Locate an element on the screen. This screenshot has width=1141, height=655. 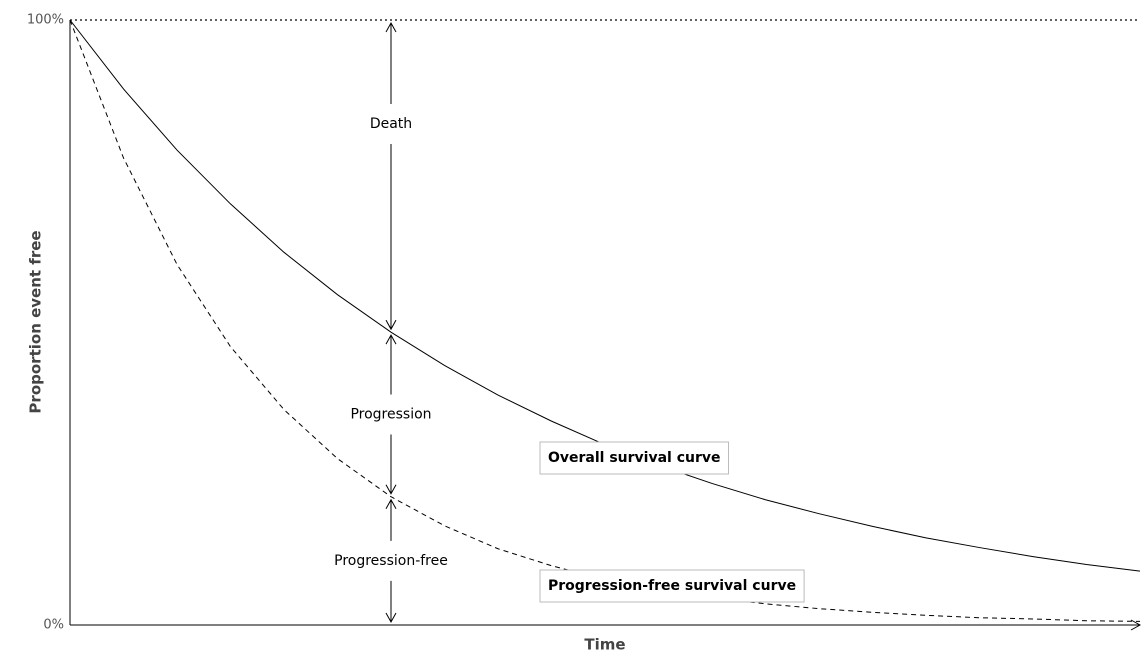
annotation: Progression is located at coordinates (390, 414).